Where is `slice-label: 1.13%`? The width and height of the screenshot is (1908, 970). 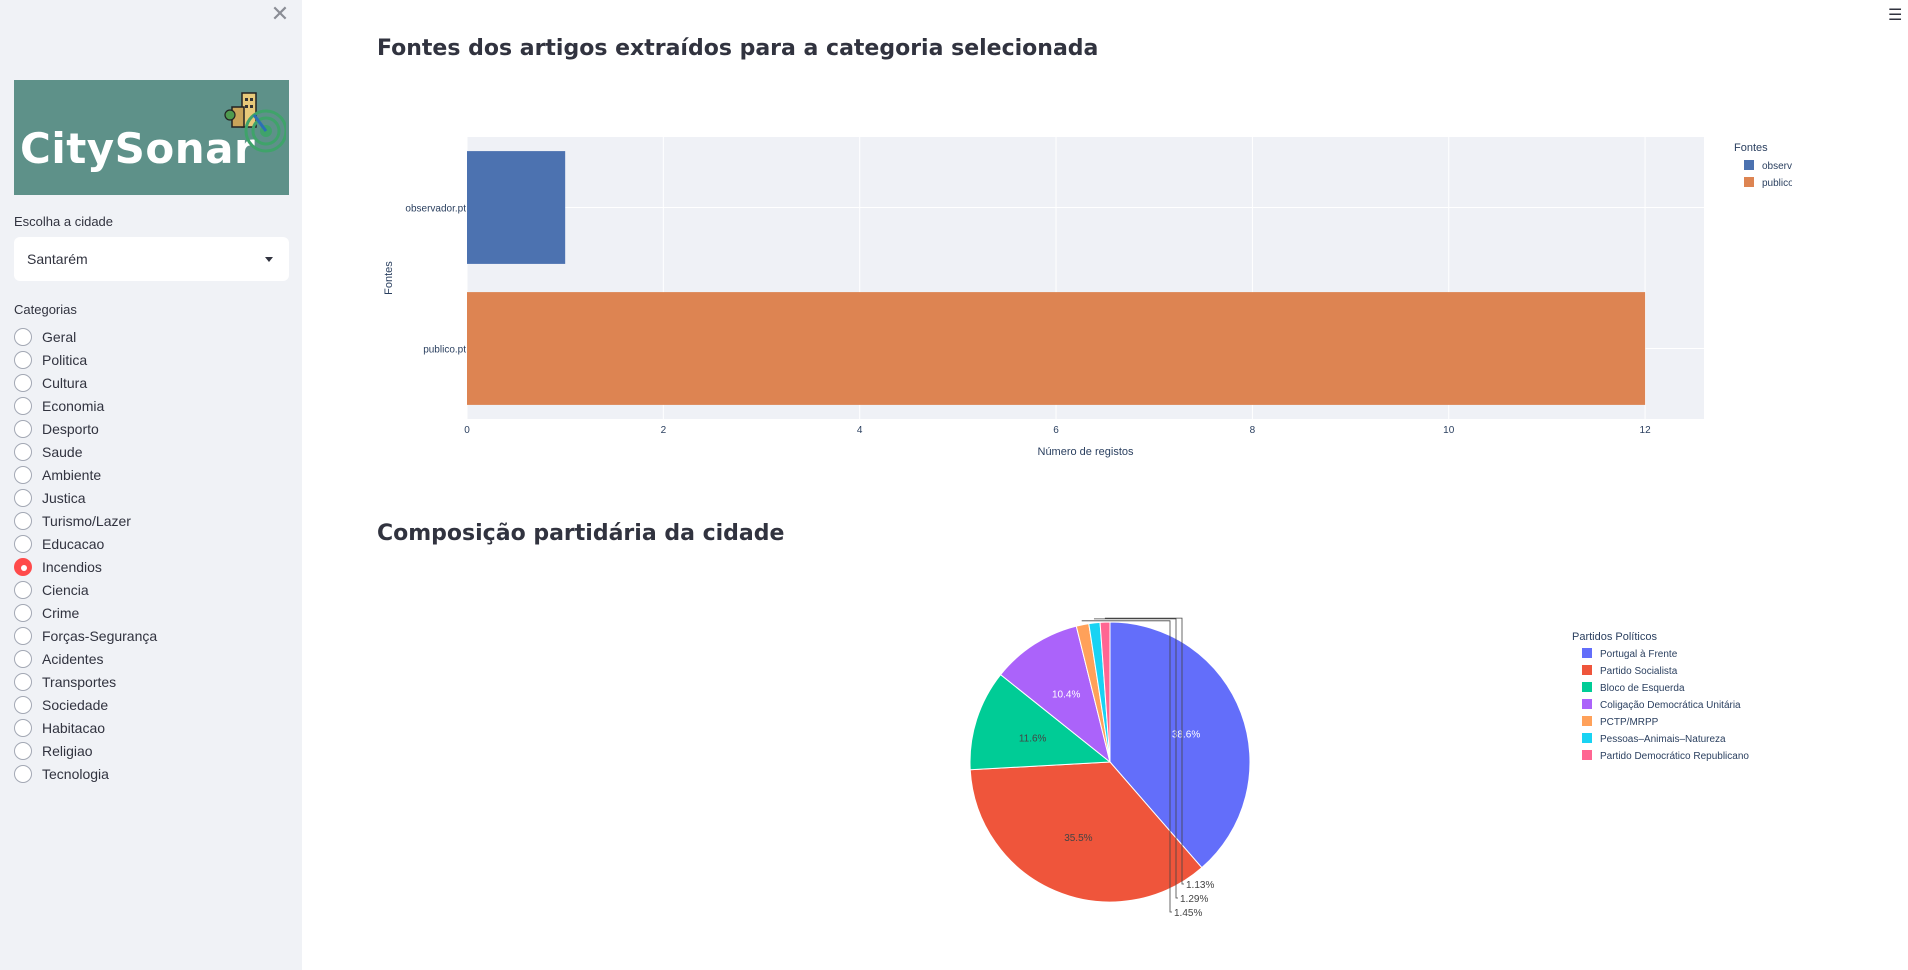
slice-label: 1.13% is located at coordinates (1200, 885).